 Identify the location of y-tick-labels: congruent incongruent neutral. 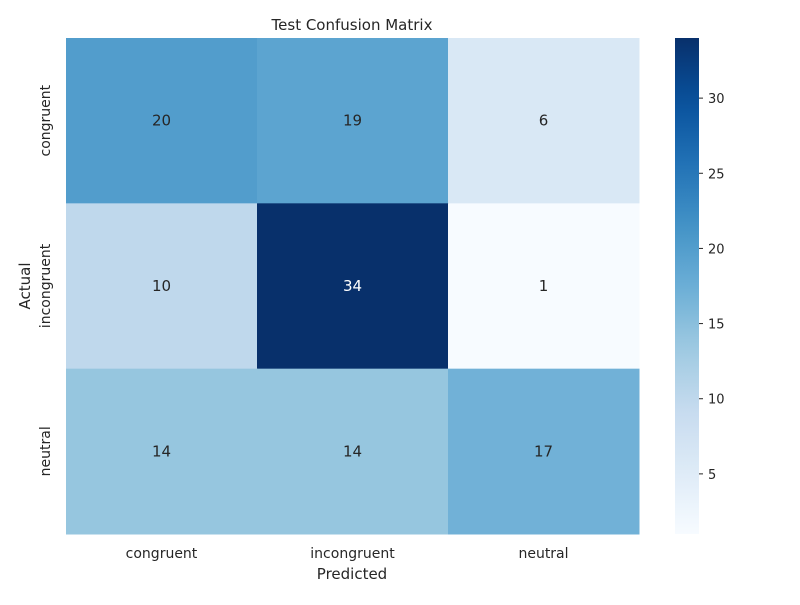
(46, 280).